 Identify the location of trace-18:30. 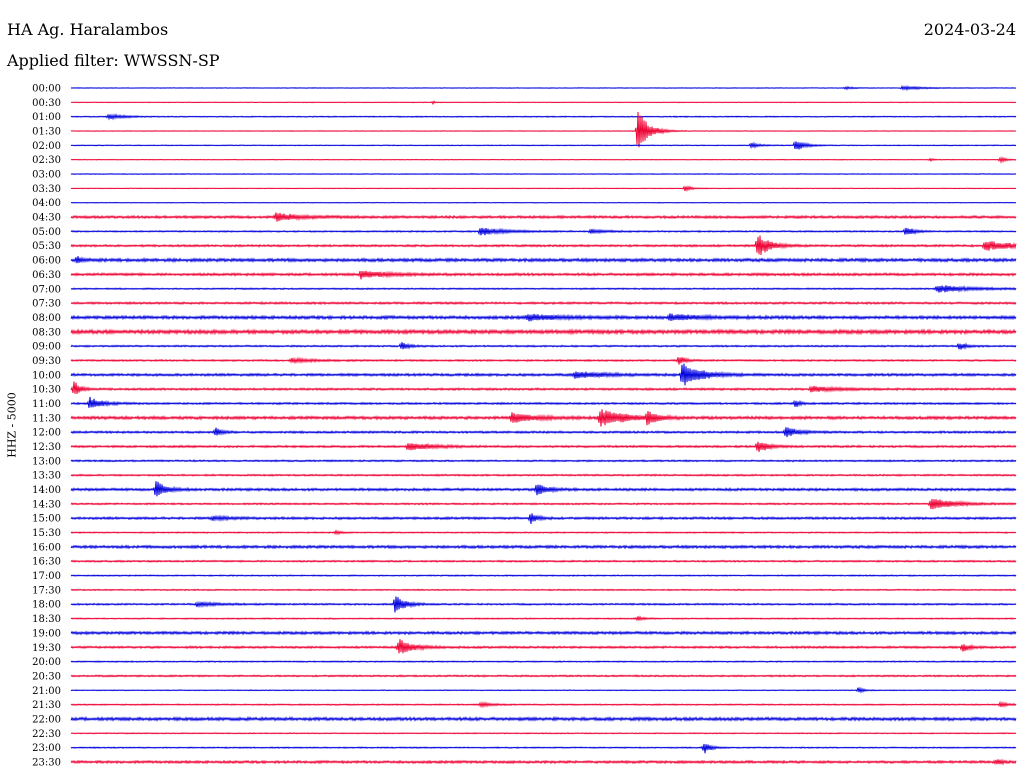
(543, 618).